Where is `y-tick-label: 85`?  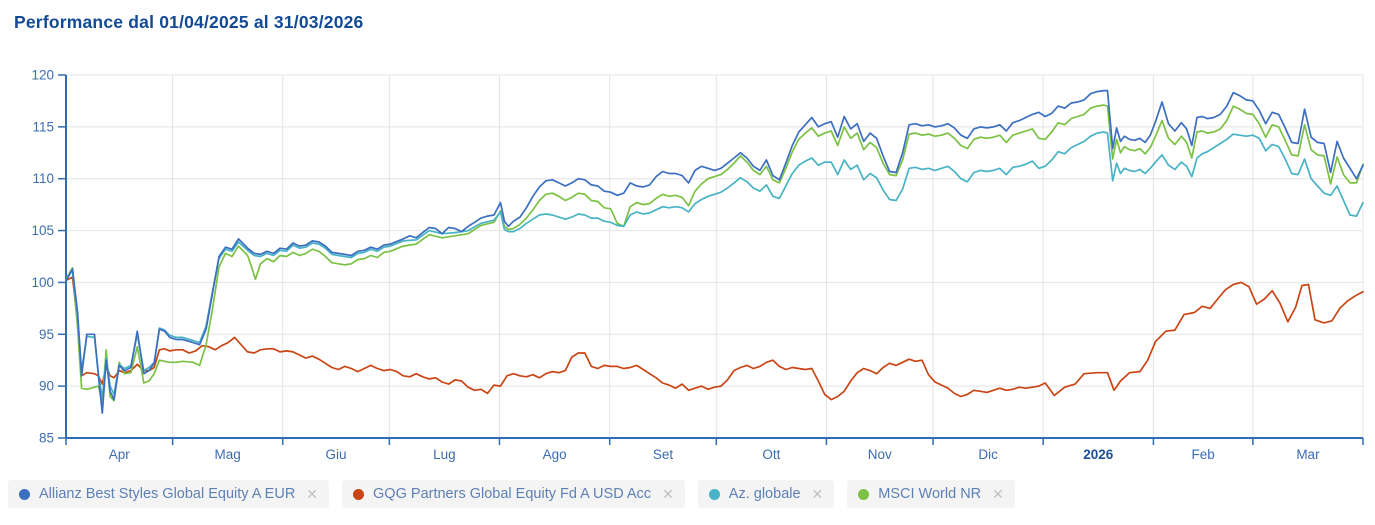 y-tick-label: 85 is located at coordinates (46, 438).